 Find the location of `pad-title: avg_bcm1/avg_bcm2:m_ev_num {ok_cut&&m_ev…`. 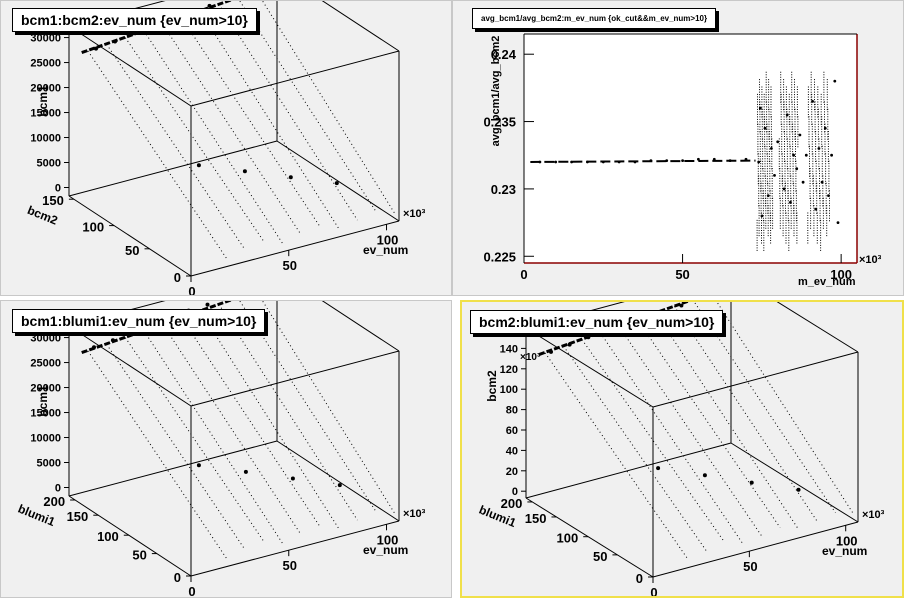

pad-title: avg_bcm1/avg_bcm2:m_ev_num {ok_cut&&m_ev… is located at coordinates (594, 18).